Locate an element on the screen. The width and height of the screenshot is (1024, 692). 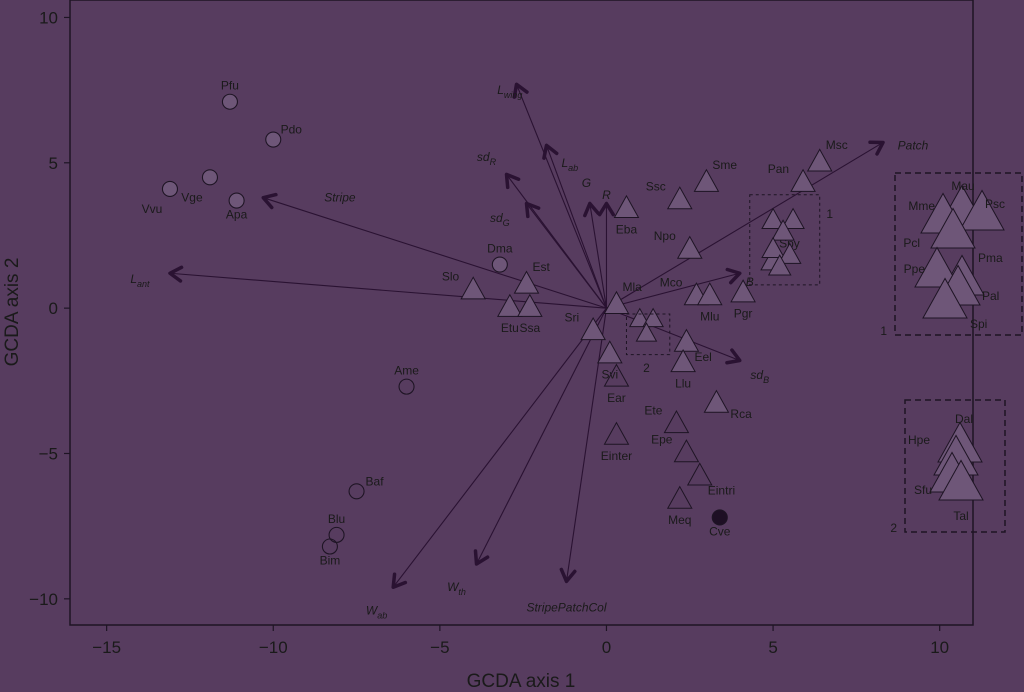
inset-1-label: Mme is located at coordinates (921, 206).